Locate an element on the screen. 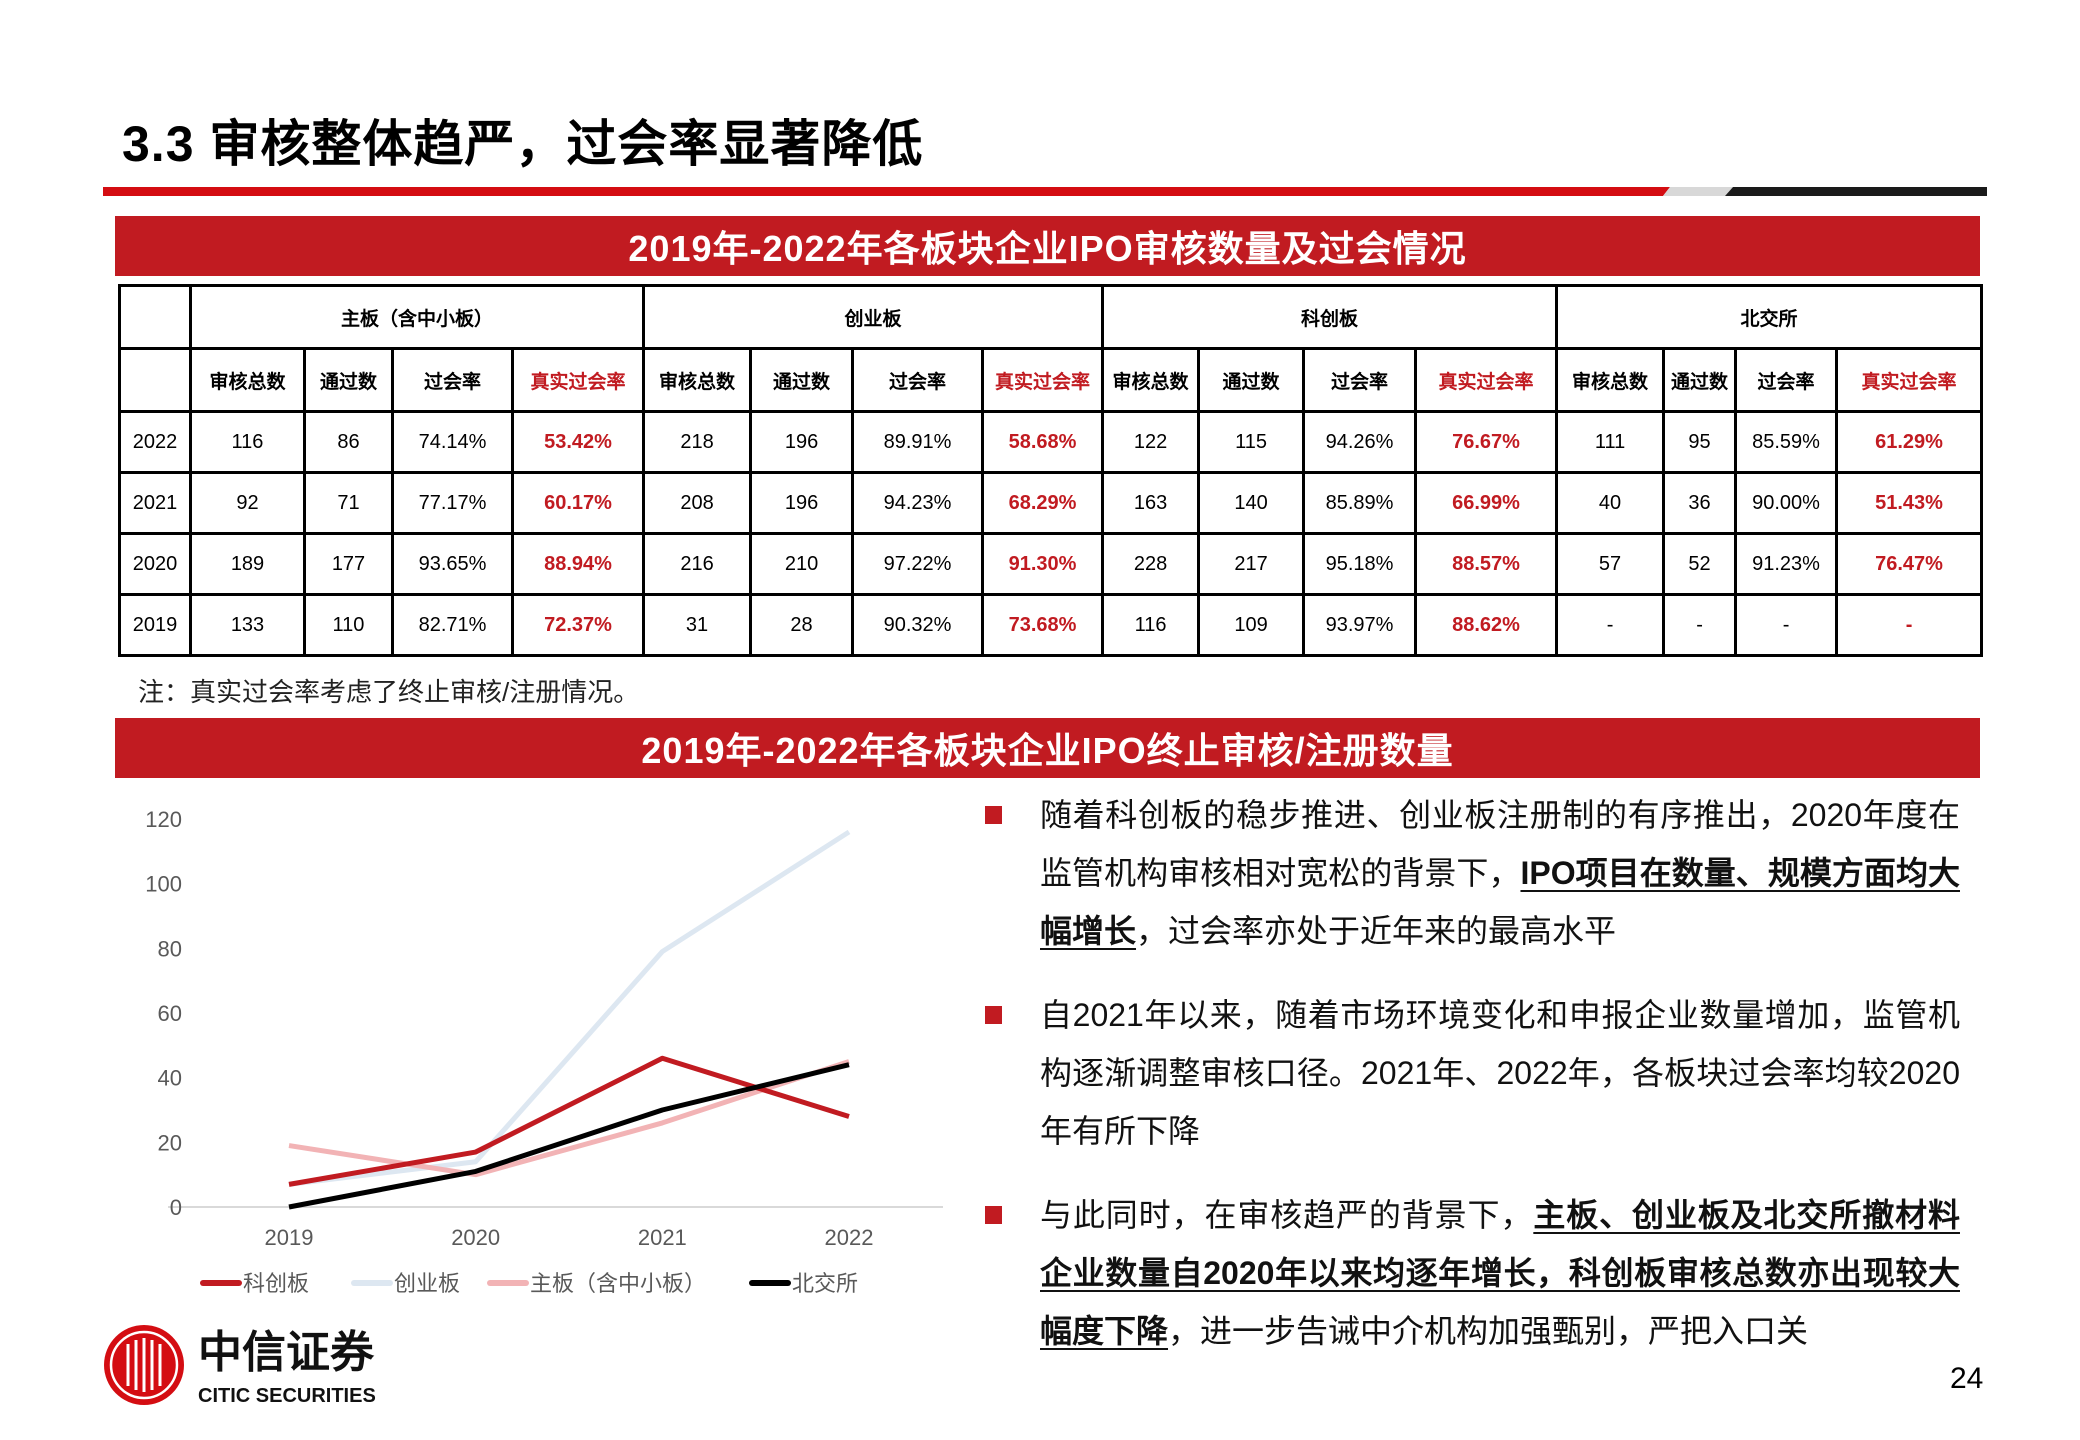 This screenshot has width=2080, height=1440. table-cell: 57 is located at coordinates (1610, 564).